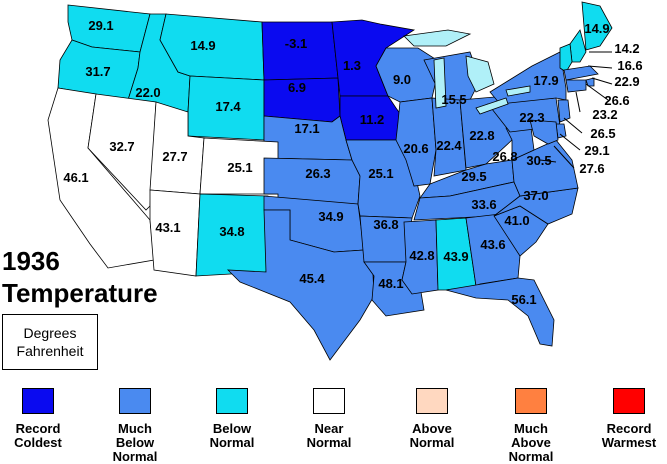 Image resolution: width=667 pixels, height=464 pixels. What do you see at coordinates (312, 278) in the screenshot?
I see `state-value-tx: 45.4` at bounding box center [312, 278].